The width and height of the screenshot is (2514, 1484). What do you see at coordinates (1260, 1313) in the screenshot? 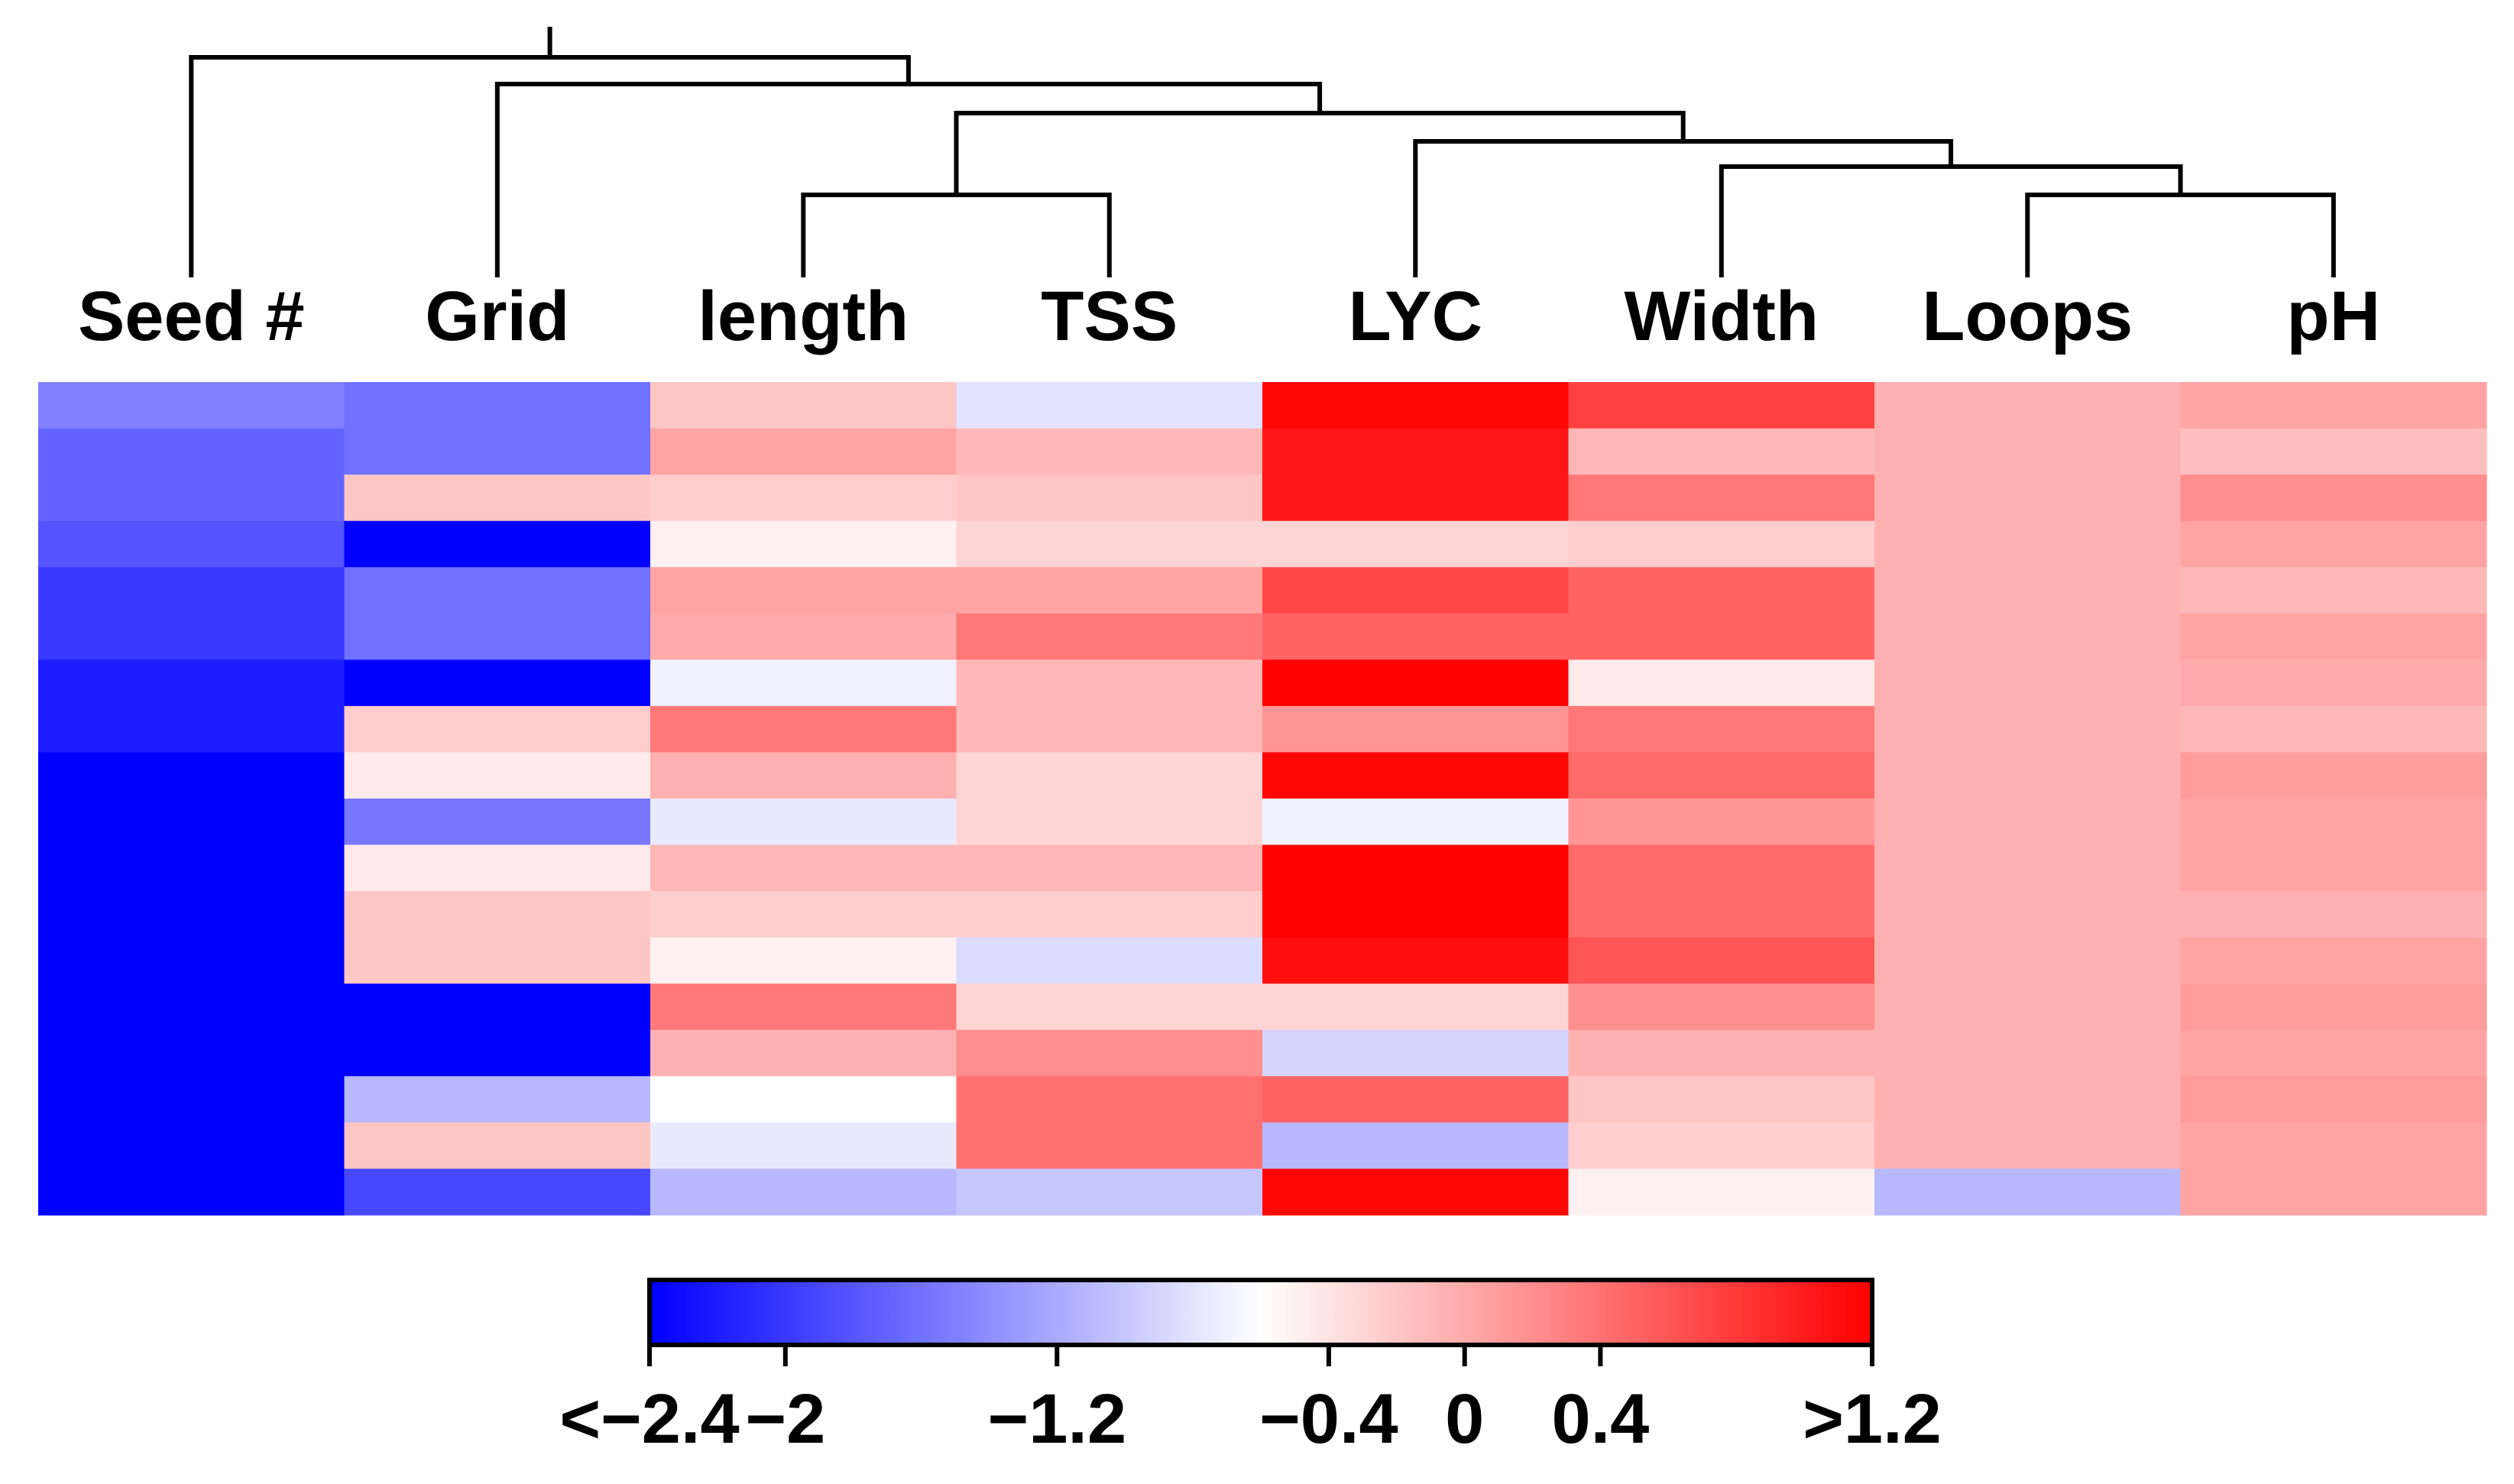
I see `colorbar-gradient` at bounding box center [1260, 1313].